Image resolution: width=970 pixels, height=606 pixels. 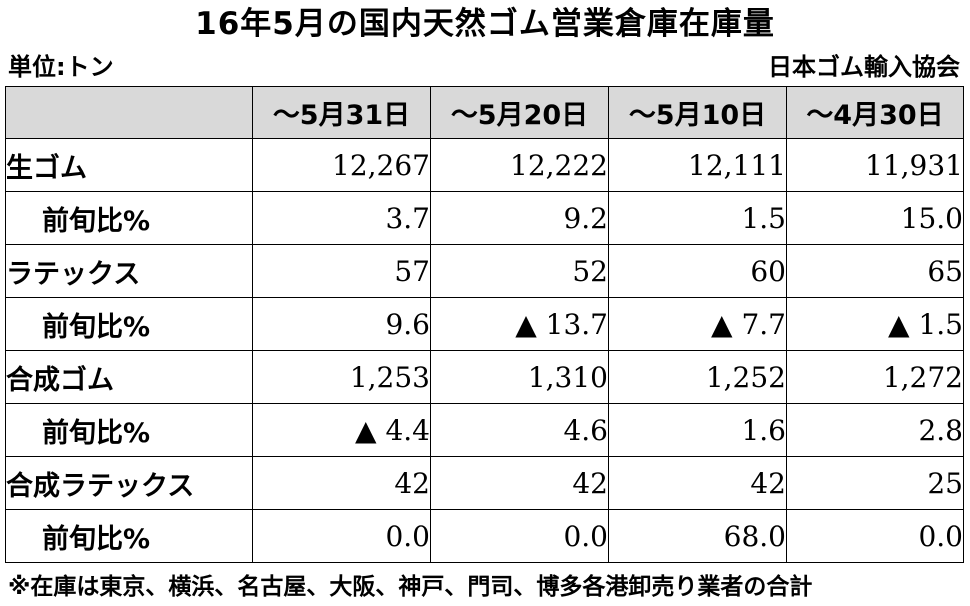 I want to click on table-row: 生ゴム 12,267 12,222 12,111 11,931, so click(x=484, y=165).